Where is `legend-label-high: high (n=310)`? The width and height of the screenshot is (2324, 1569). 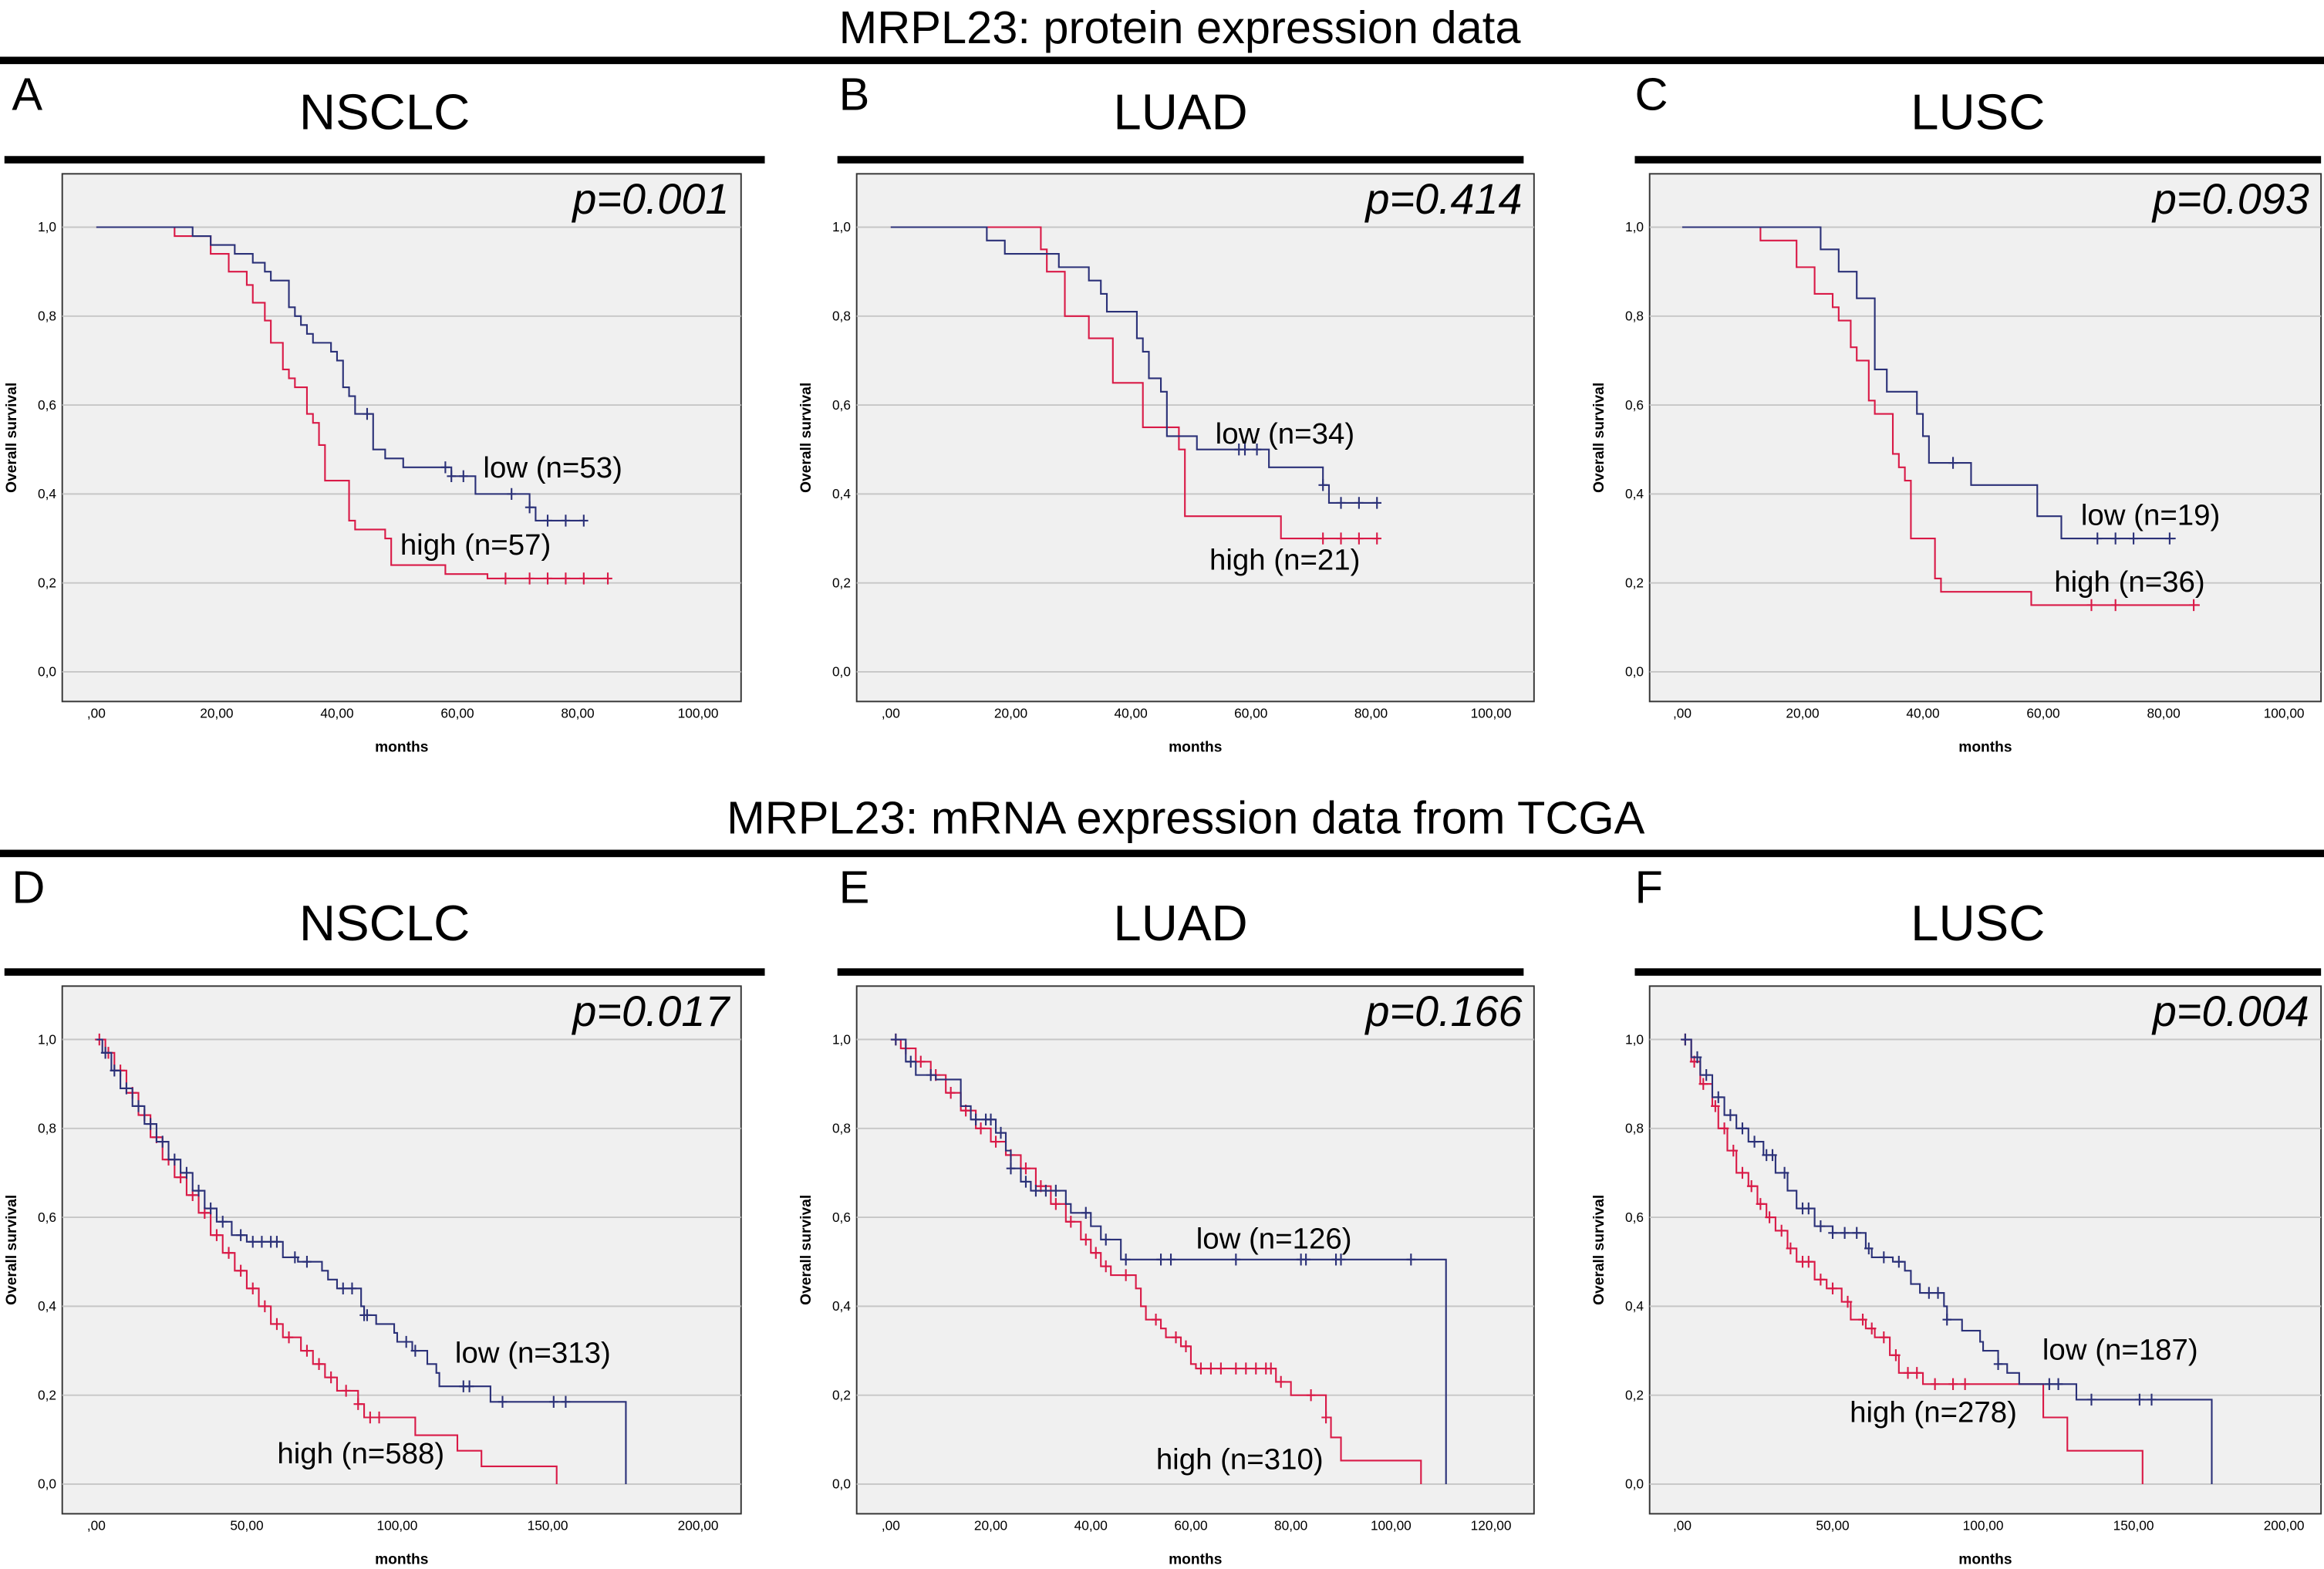 legend-label-high: high (n=310) is located at coordinates (1240, 1460).